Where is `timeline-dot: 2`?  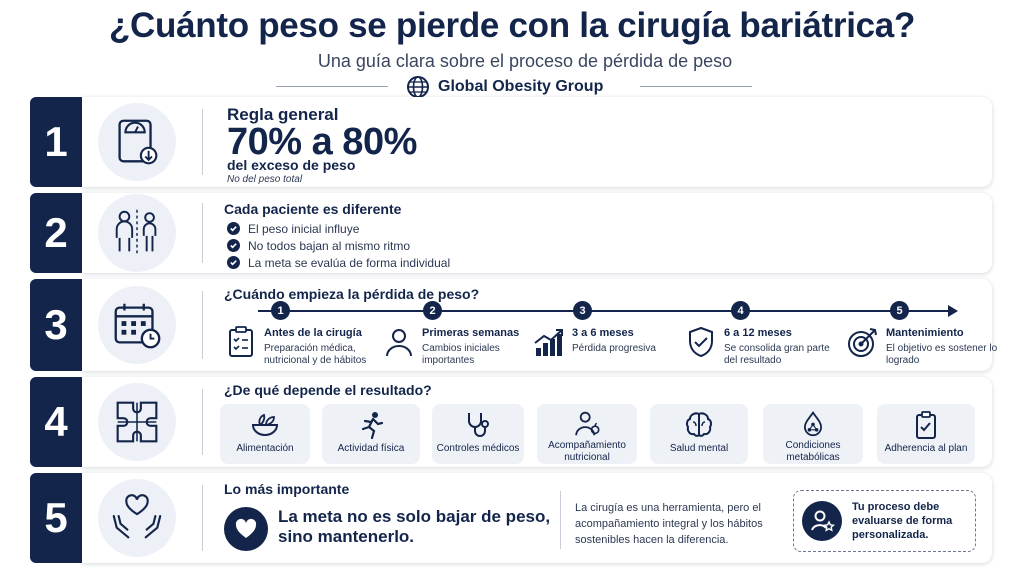 timeline-dot: 2 is located at coordinates (432, 310).